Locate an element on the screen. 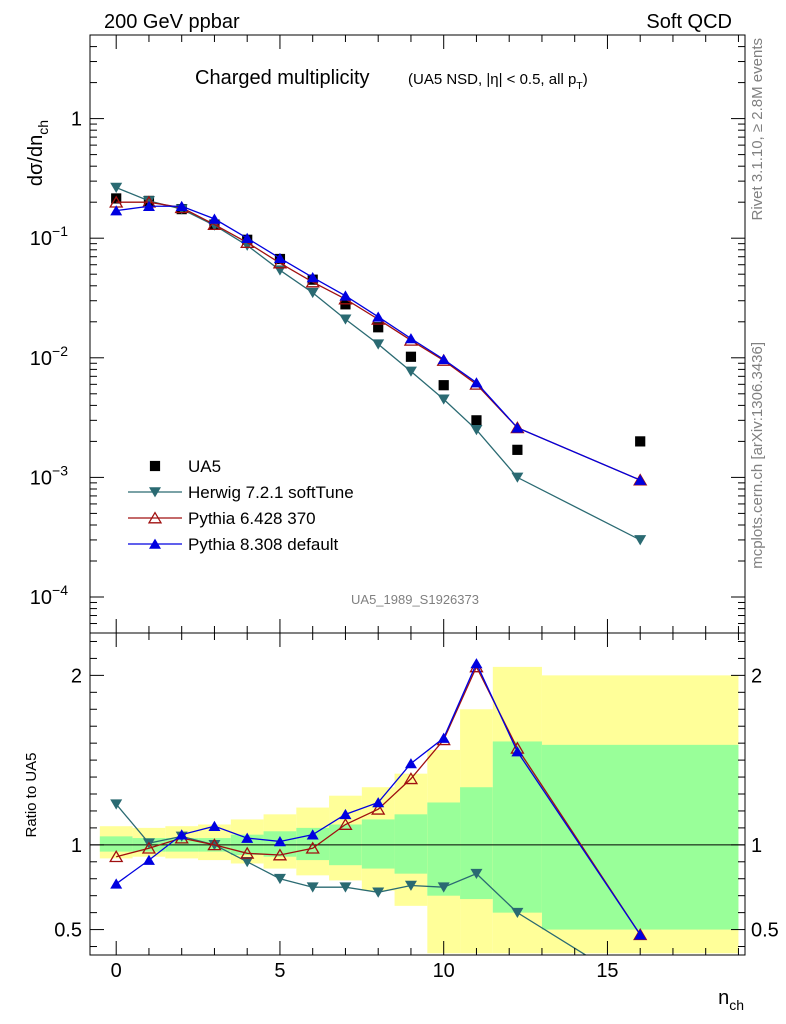 The image size is (786, 1024). ratio-y-tick-label-left: 2 is located at coordinates (76, 676).